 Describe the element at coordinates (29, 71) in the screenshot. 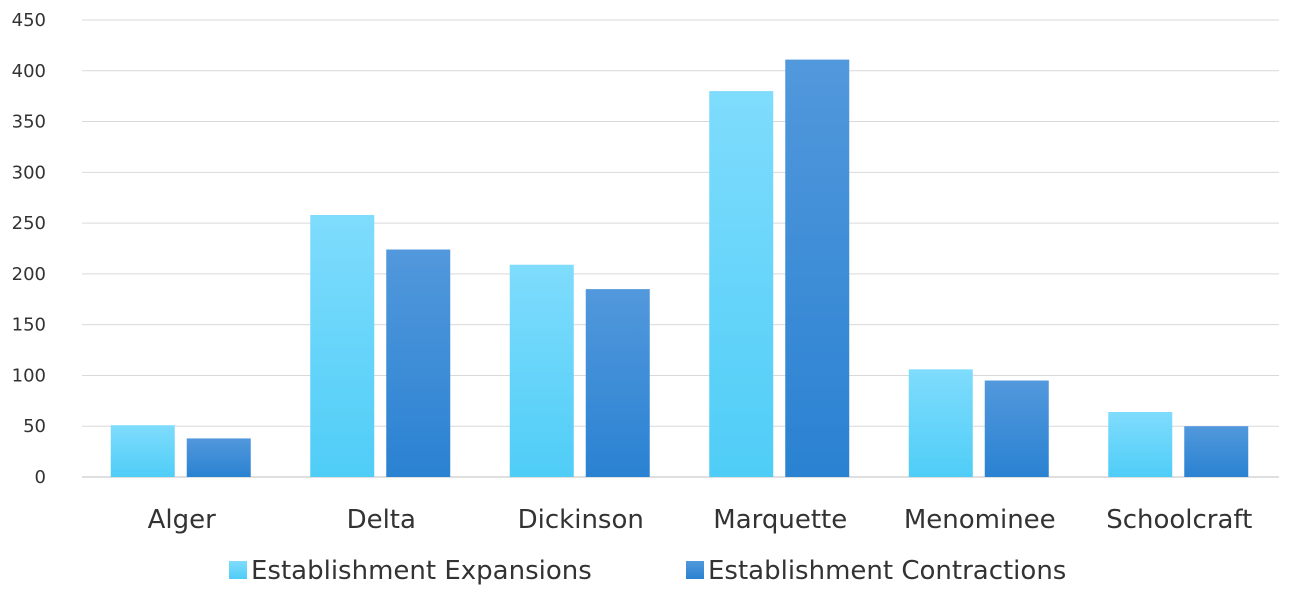

I see `y-tick-label: 400` at that location.